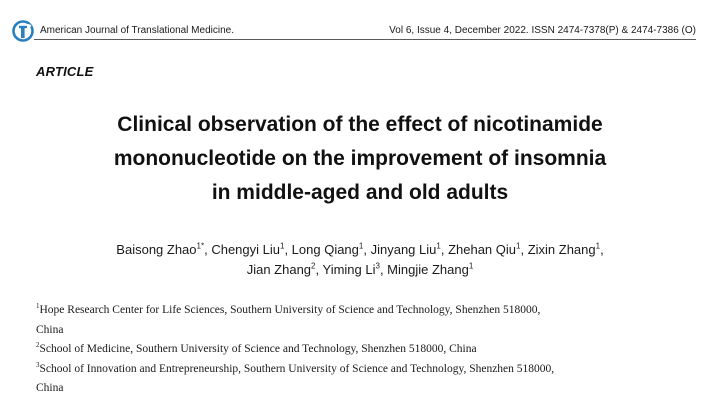  Describe the element at coordinates (488, 249) in the screenshot. I see `author: Zhehan Qiu1,` at that location.